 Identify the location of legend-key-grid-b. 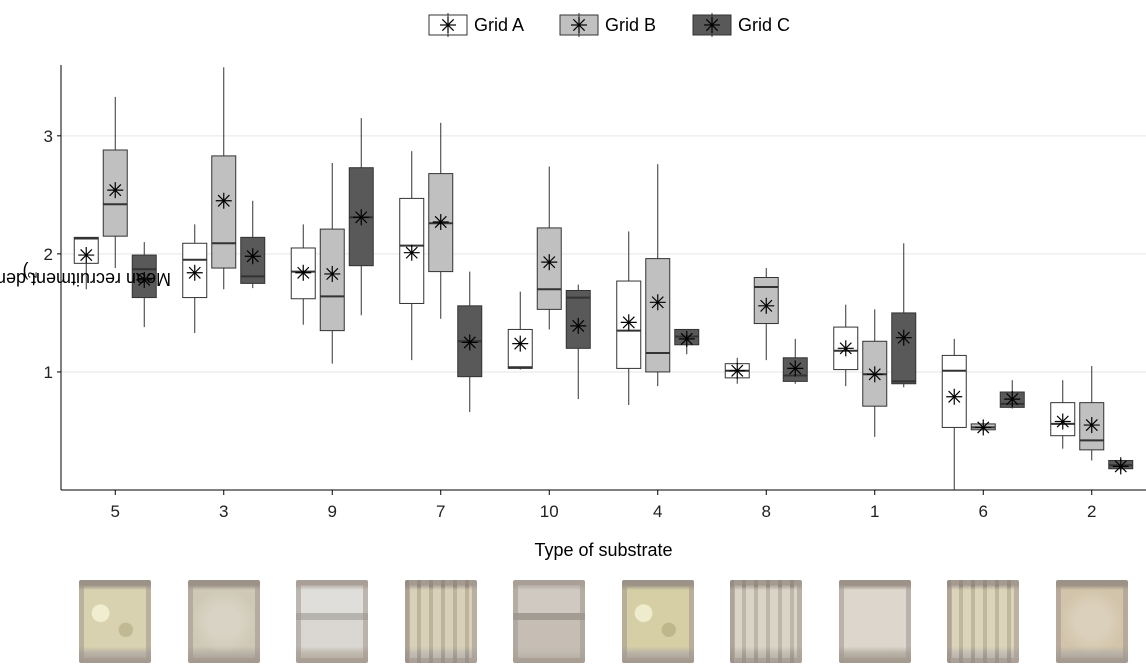
(579, 25).